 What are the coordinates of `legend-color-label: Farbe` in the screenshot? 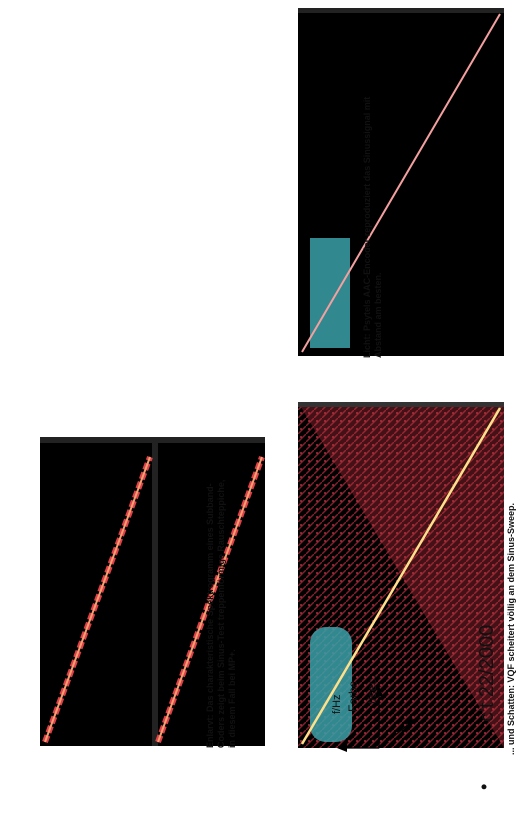 It's located at (353, 696).